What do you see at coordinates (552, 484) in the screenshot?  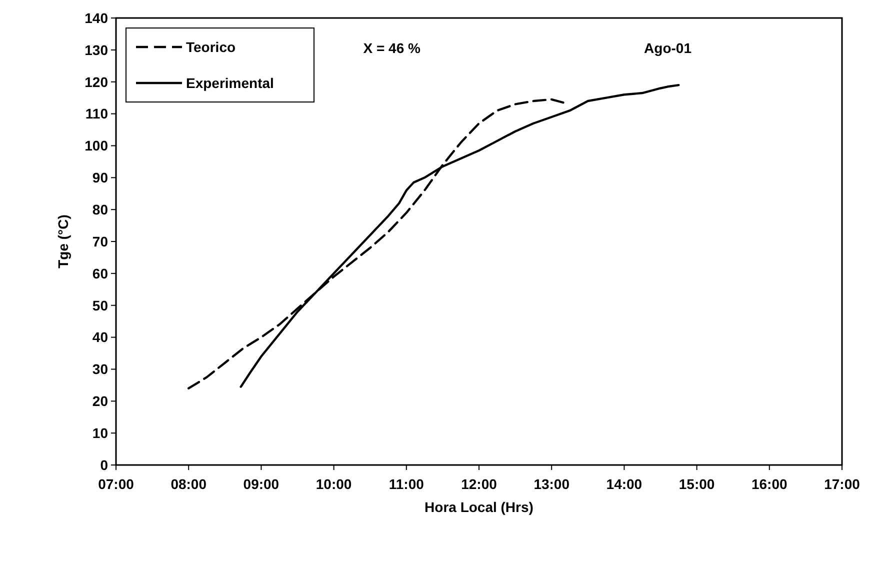 I see `x-tick-label: 13:00` at bounding box center [552, 484].